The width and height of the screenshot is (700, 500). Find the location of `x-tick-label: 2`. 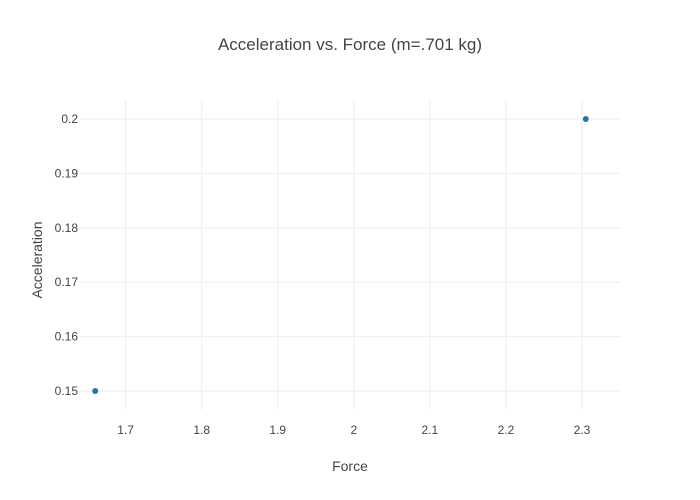

x-tick-label: 2 is located at coordinates (353, 430).